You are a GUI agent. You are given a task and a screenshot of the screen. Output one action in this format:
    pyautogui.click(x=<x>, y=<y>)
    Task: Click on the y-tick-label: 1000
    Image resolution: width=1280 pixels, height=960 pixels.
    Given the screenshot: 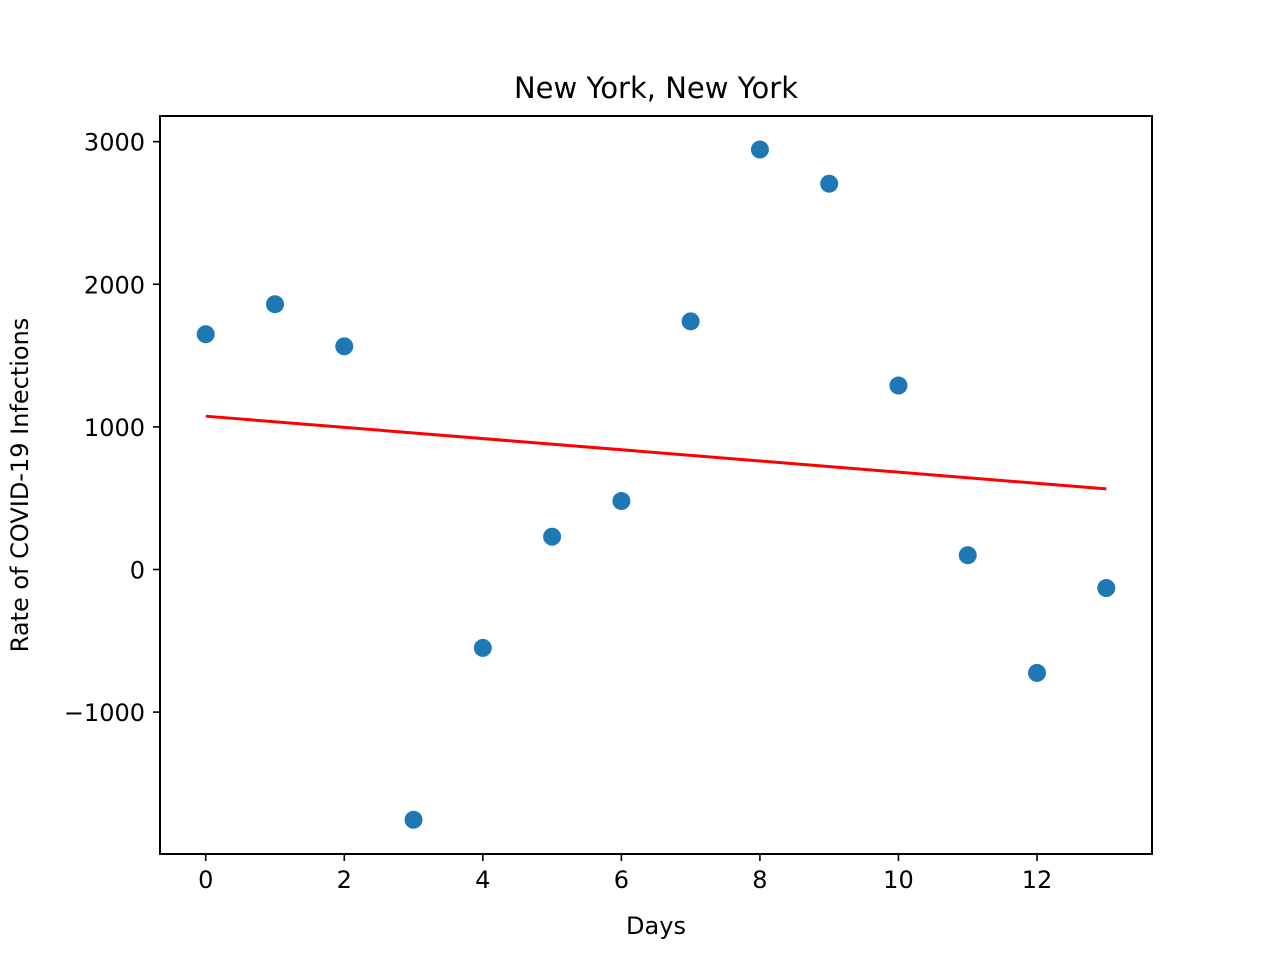 What is the action you would take?
    pyautogui.click(x=114, y=428)
    